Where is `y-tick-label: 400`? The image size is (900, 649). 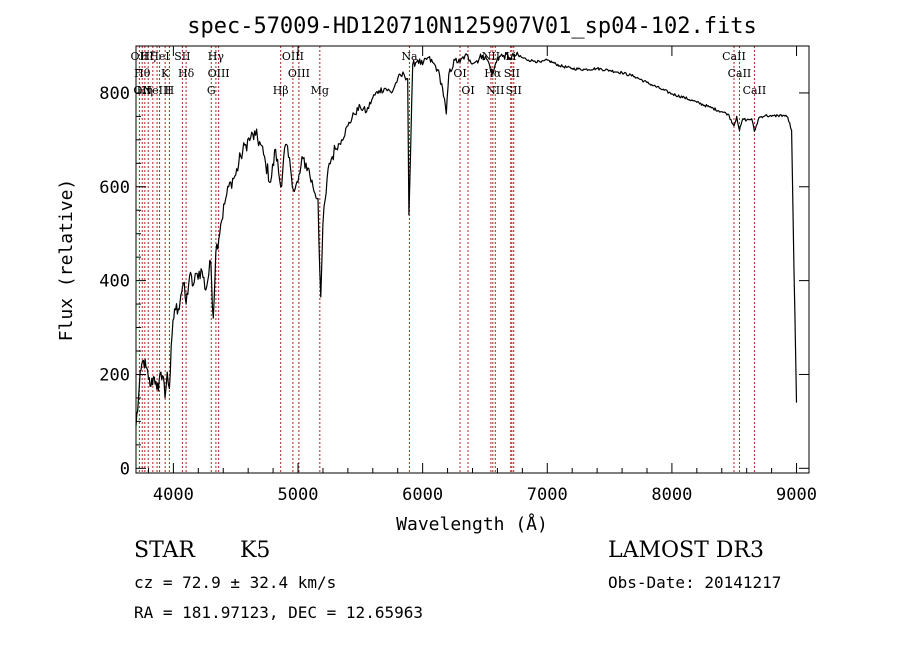 y-tick-label: 400 is located at coordinates (114, 282).